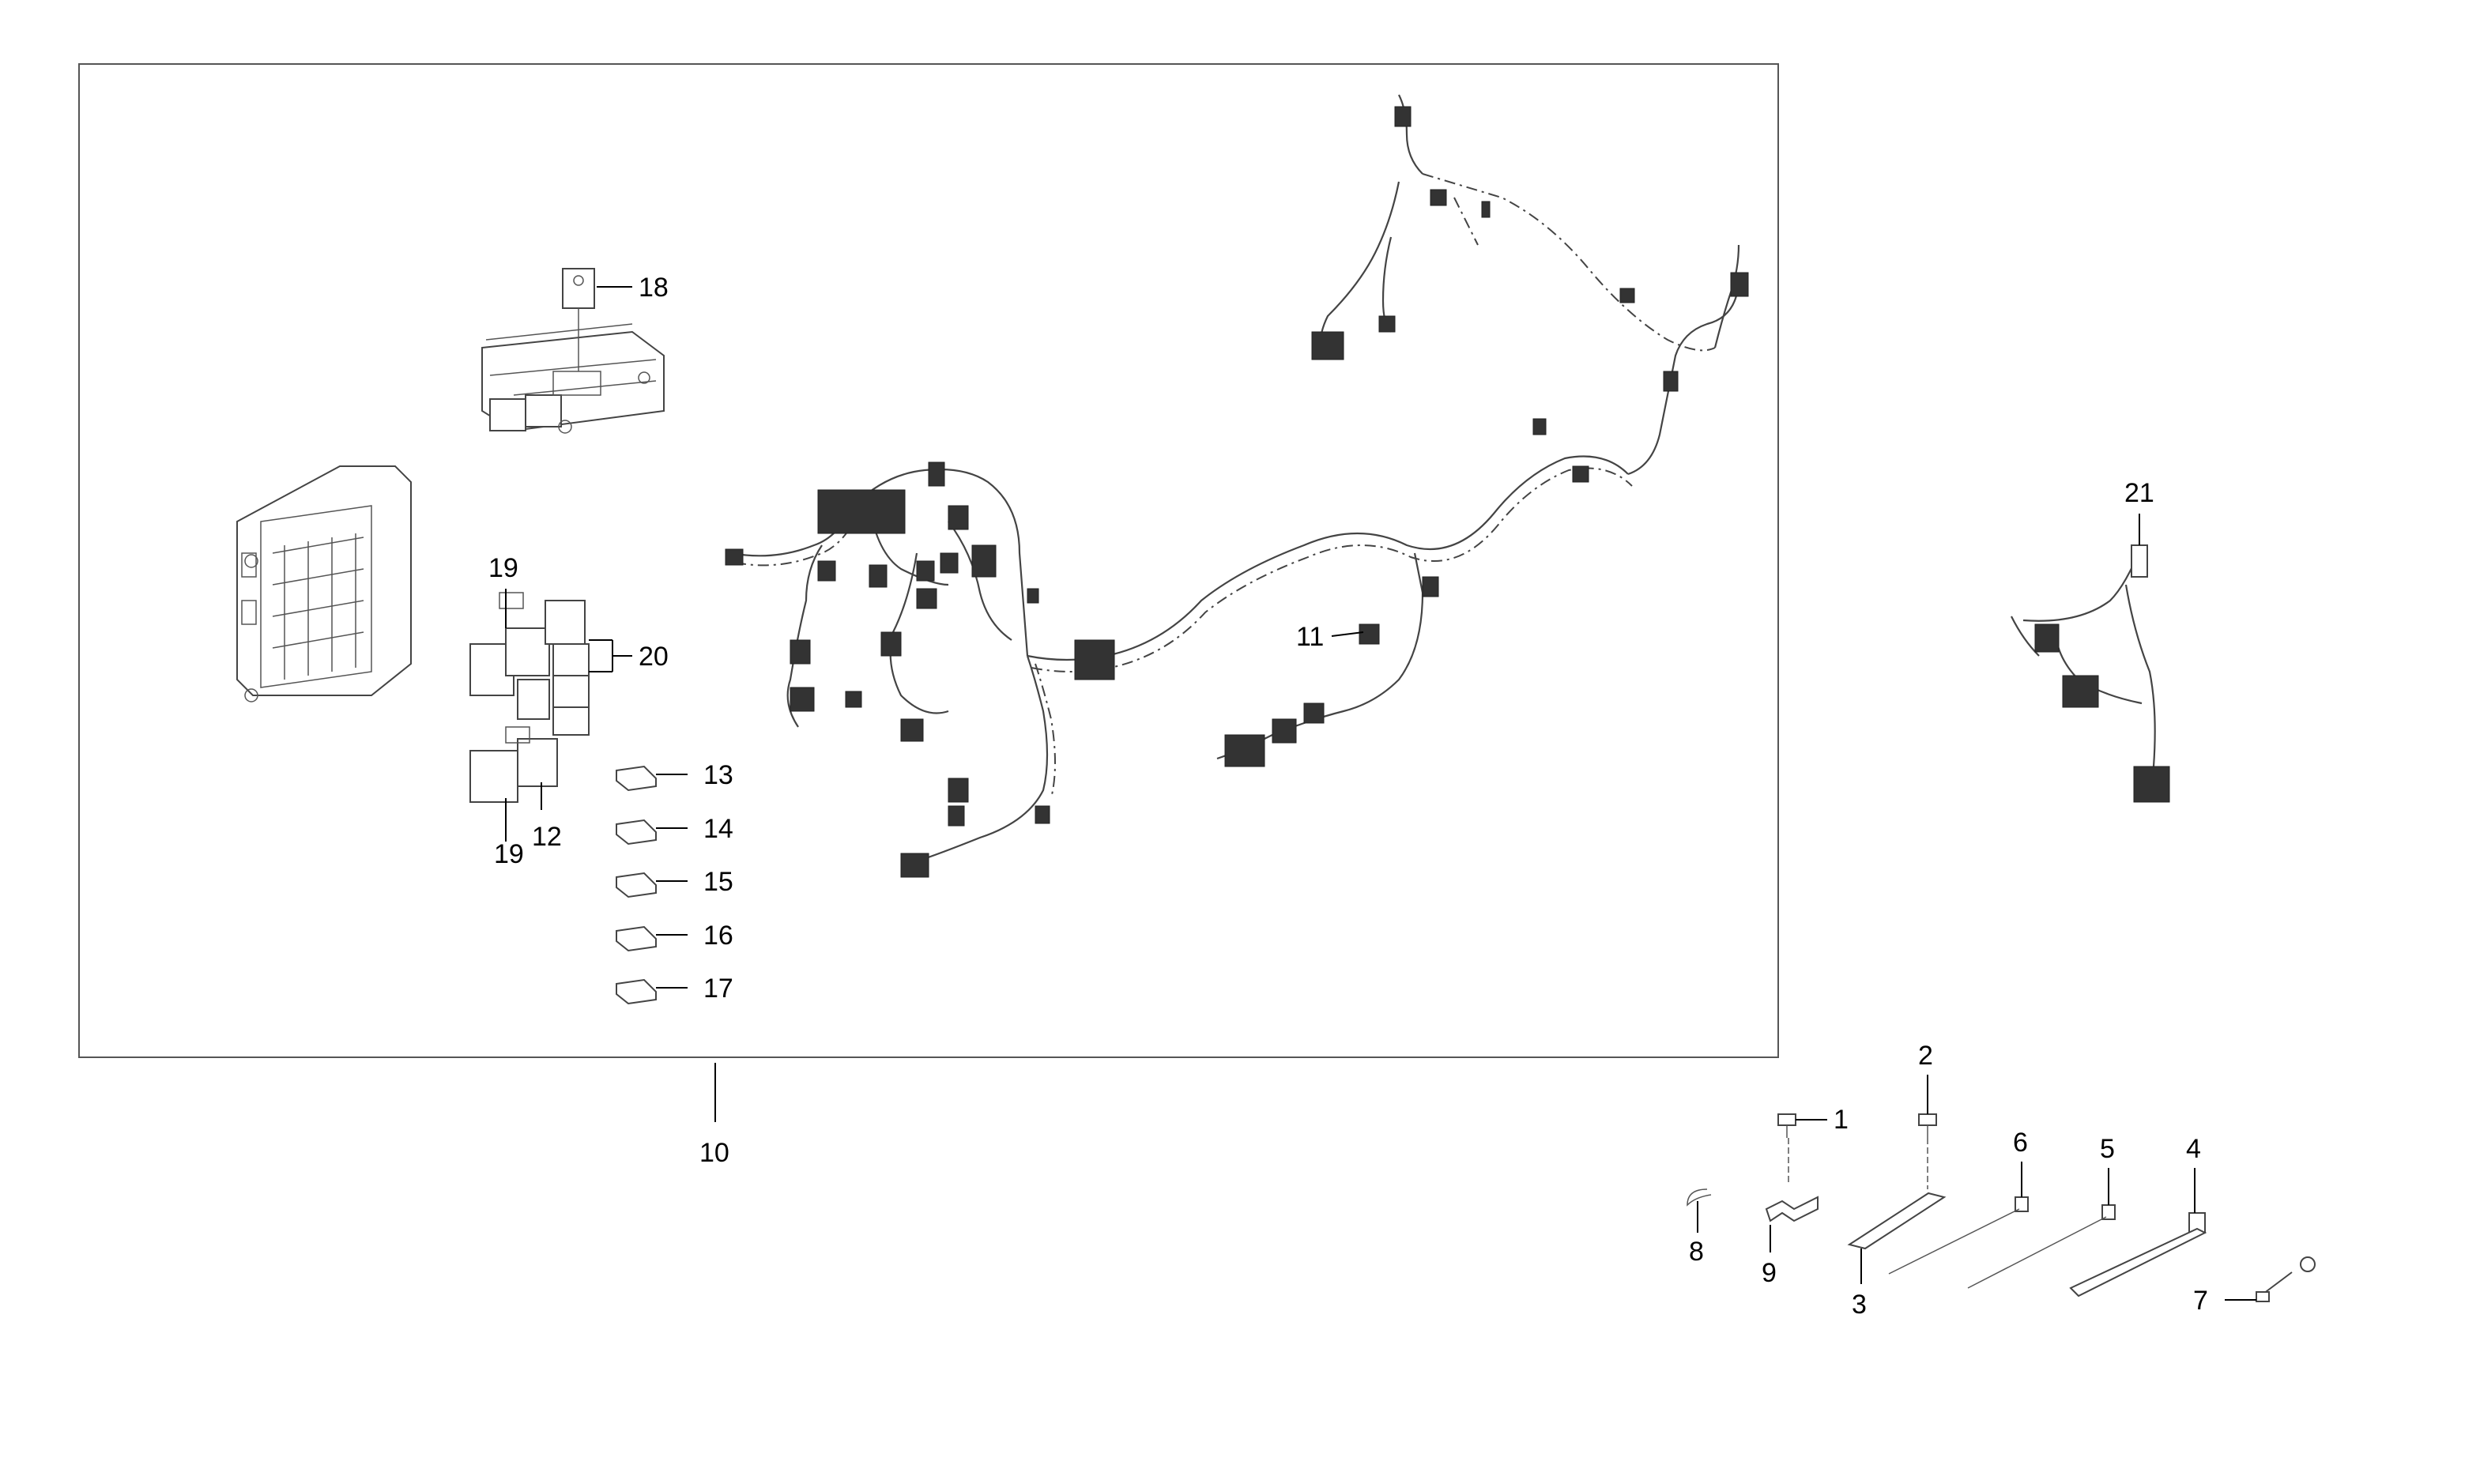  I want to click on callout-17: 17, so click(718, 989).